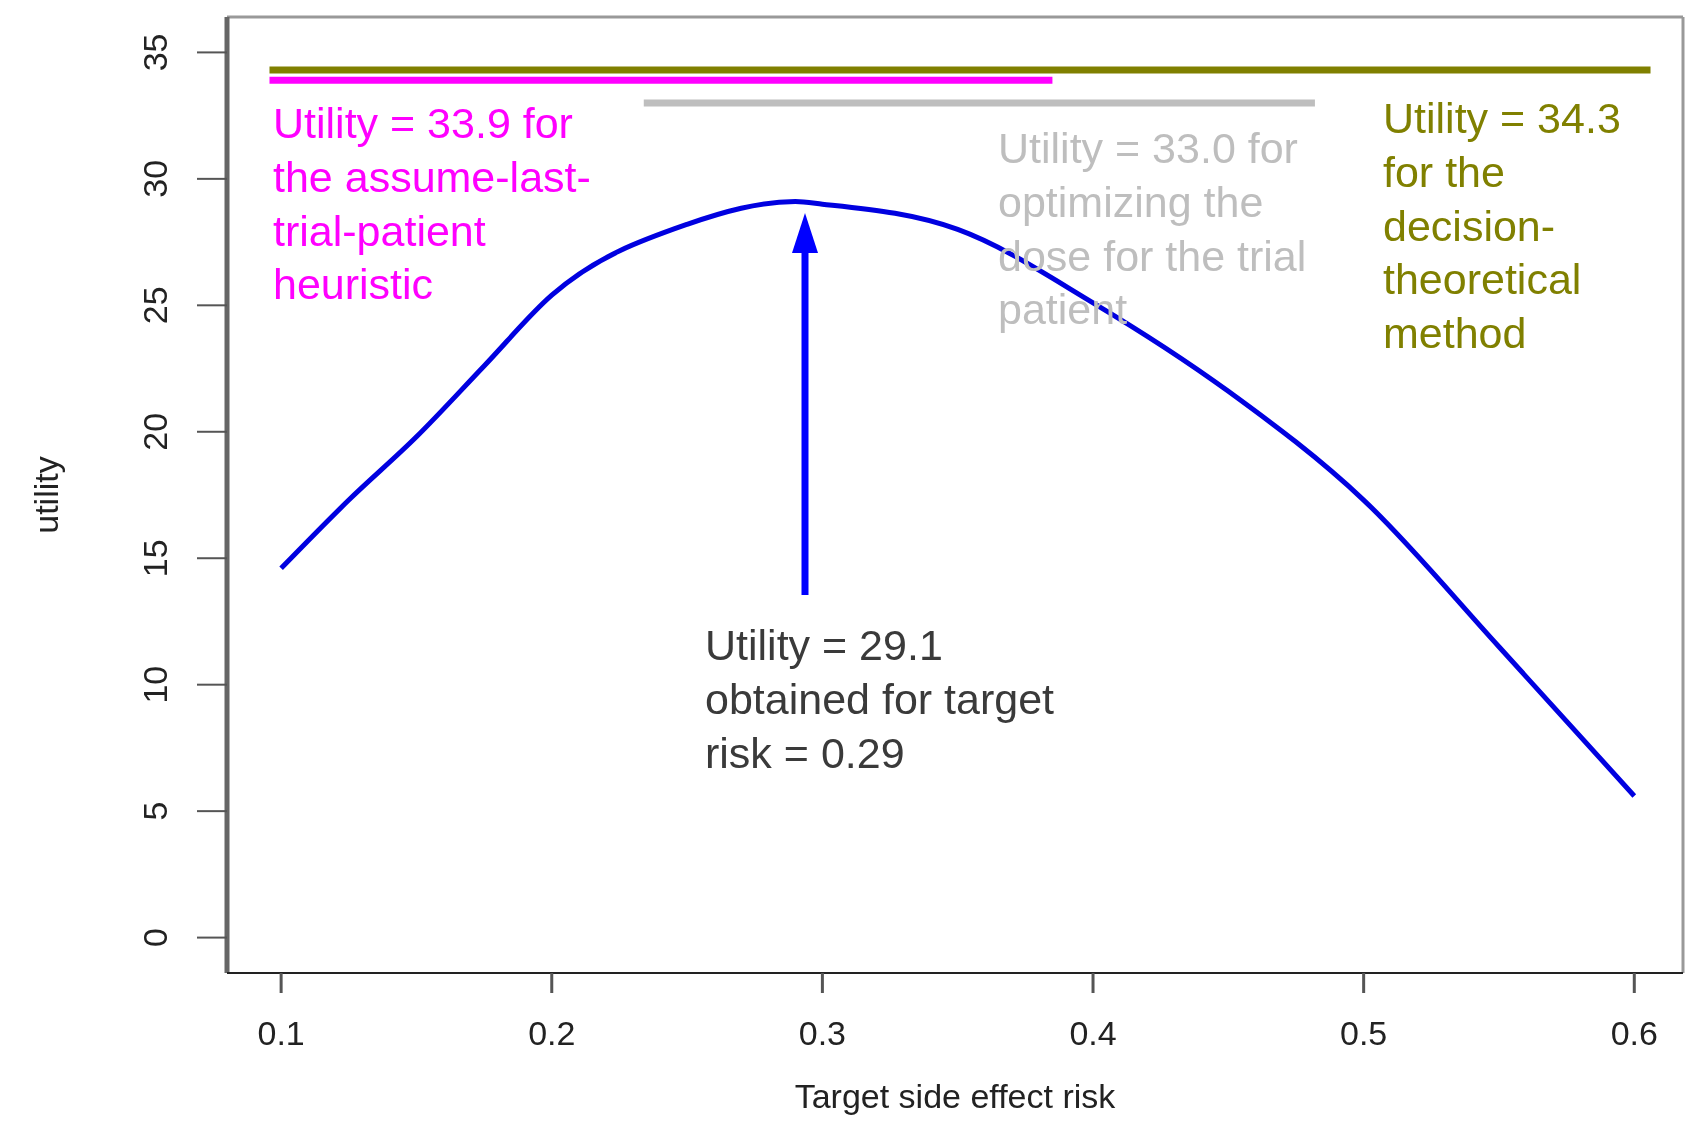  What do you see at coordinates (432, 204) in the screenshot?
I see `series-label: Utility = 33.9 for the assume-last-trial-patient heuristic` at bounding box center [432, 204].